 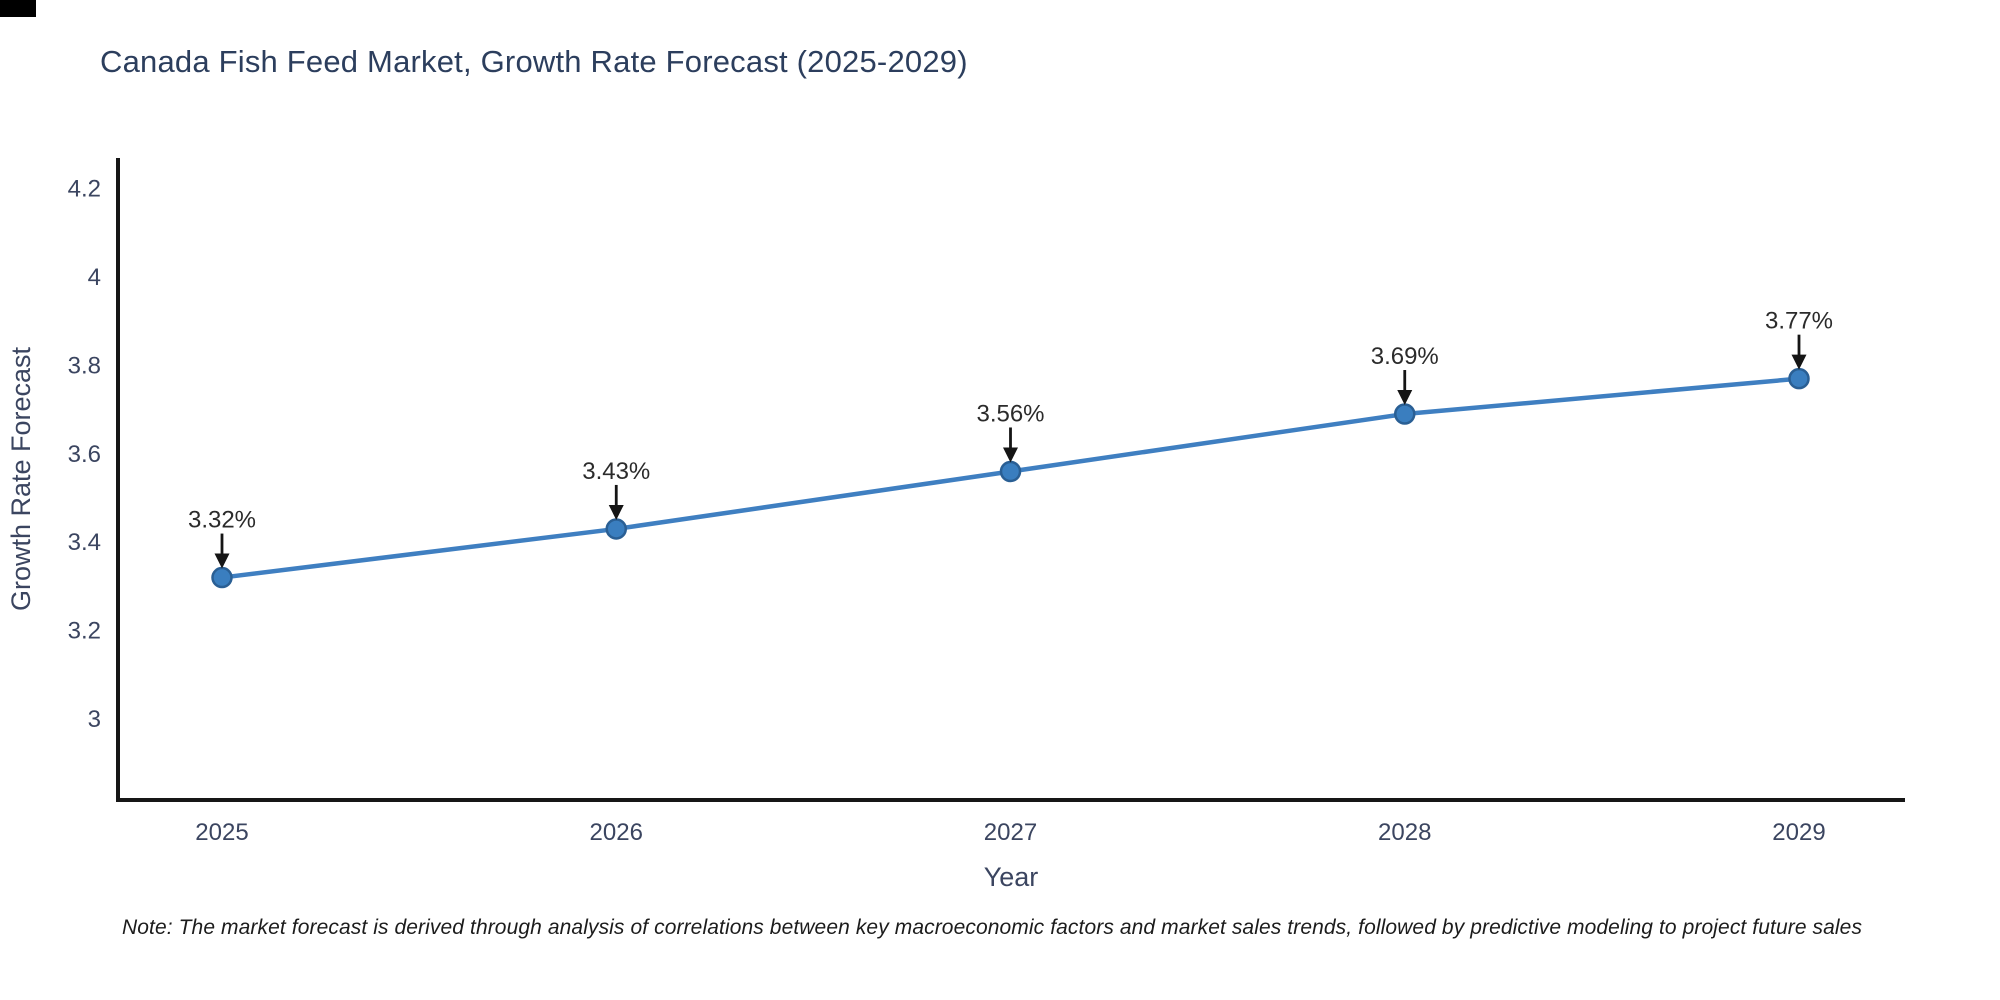 I want to click on point-value-label: 3.56%, so click(x=1010, y=413).